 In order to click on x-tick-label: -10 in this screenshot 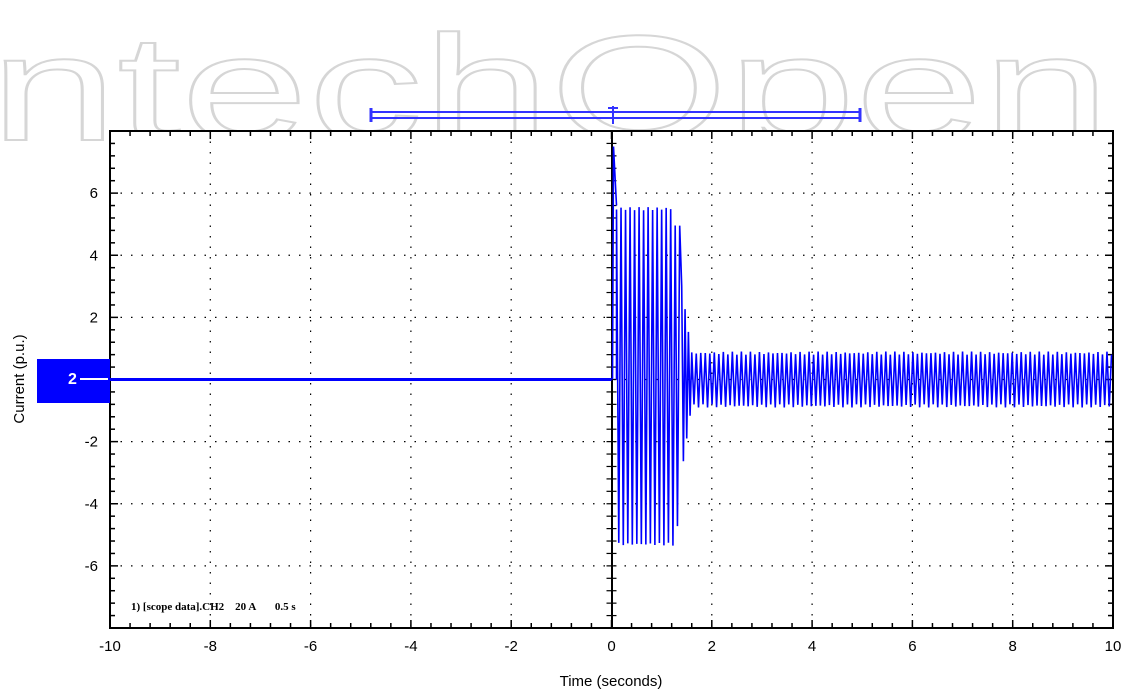, I will do `click(110, 646)`.